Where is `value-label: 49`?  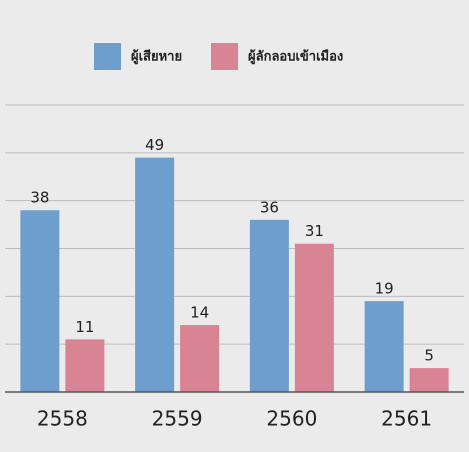
value-label: 49 is located at coordinates (154, 145).